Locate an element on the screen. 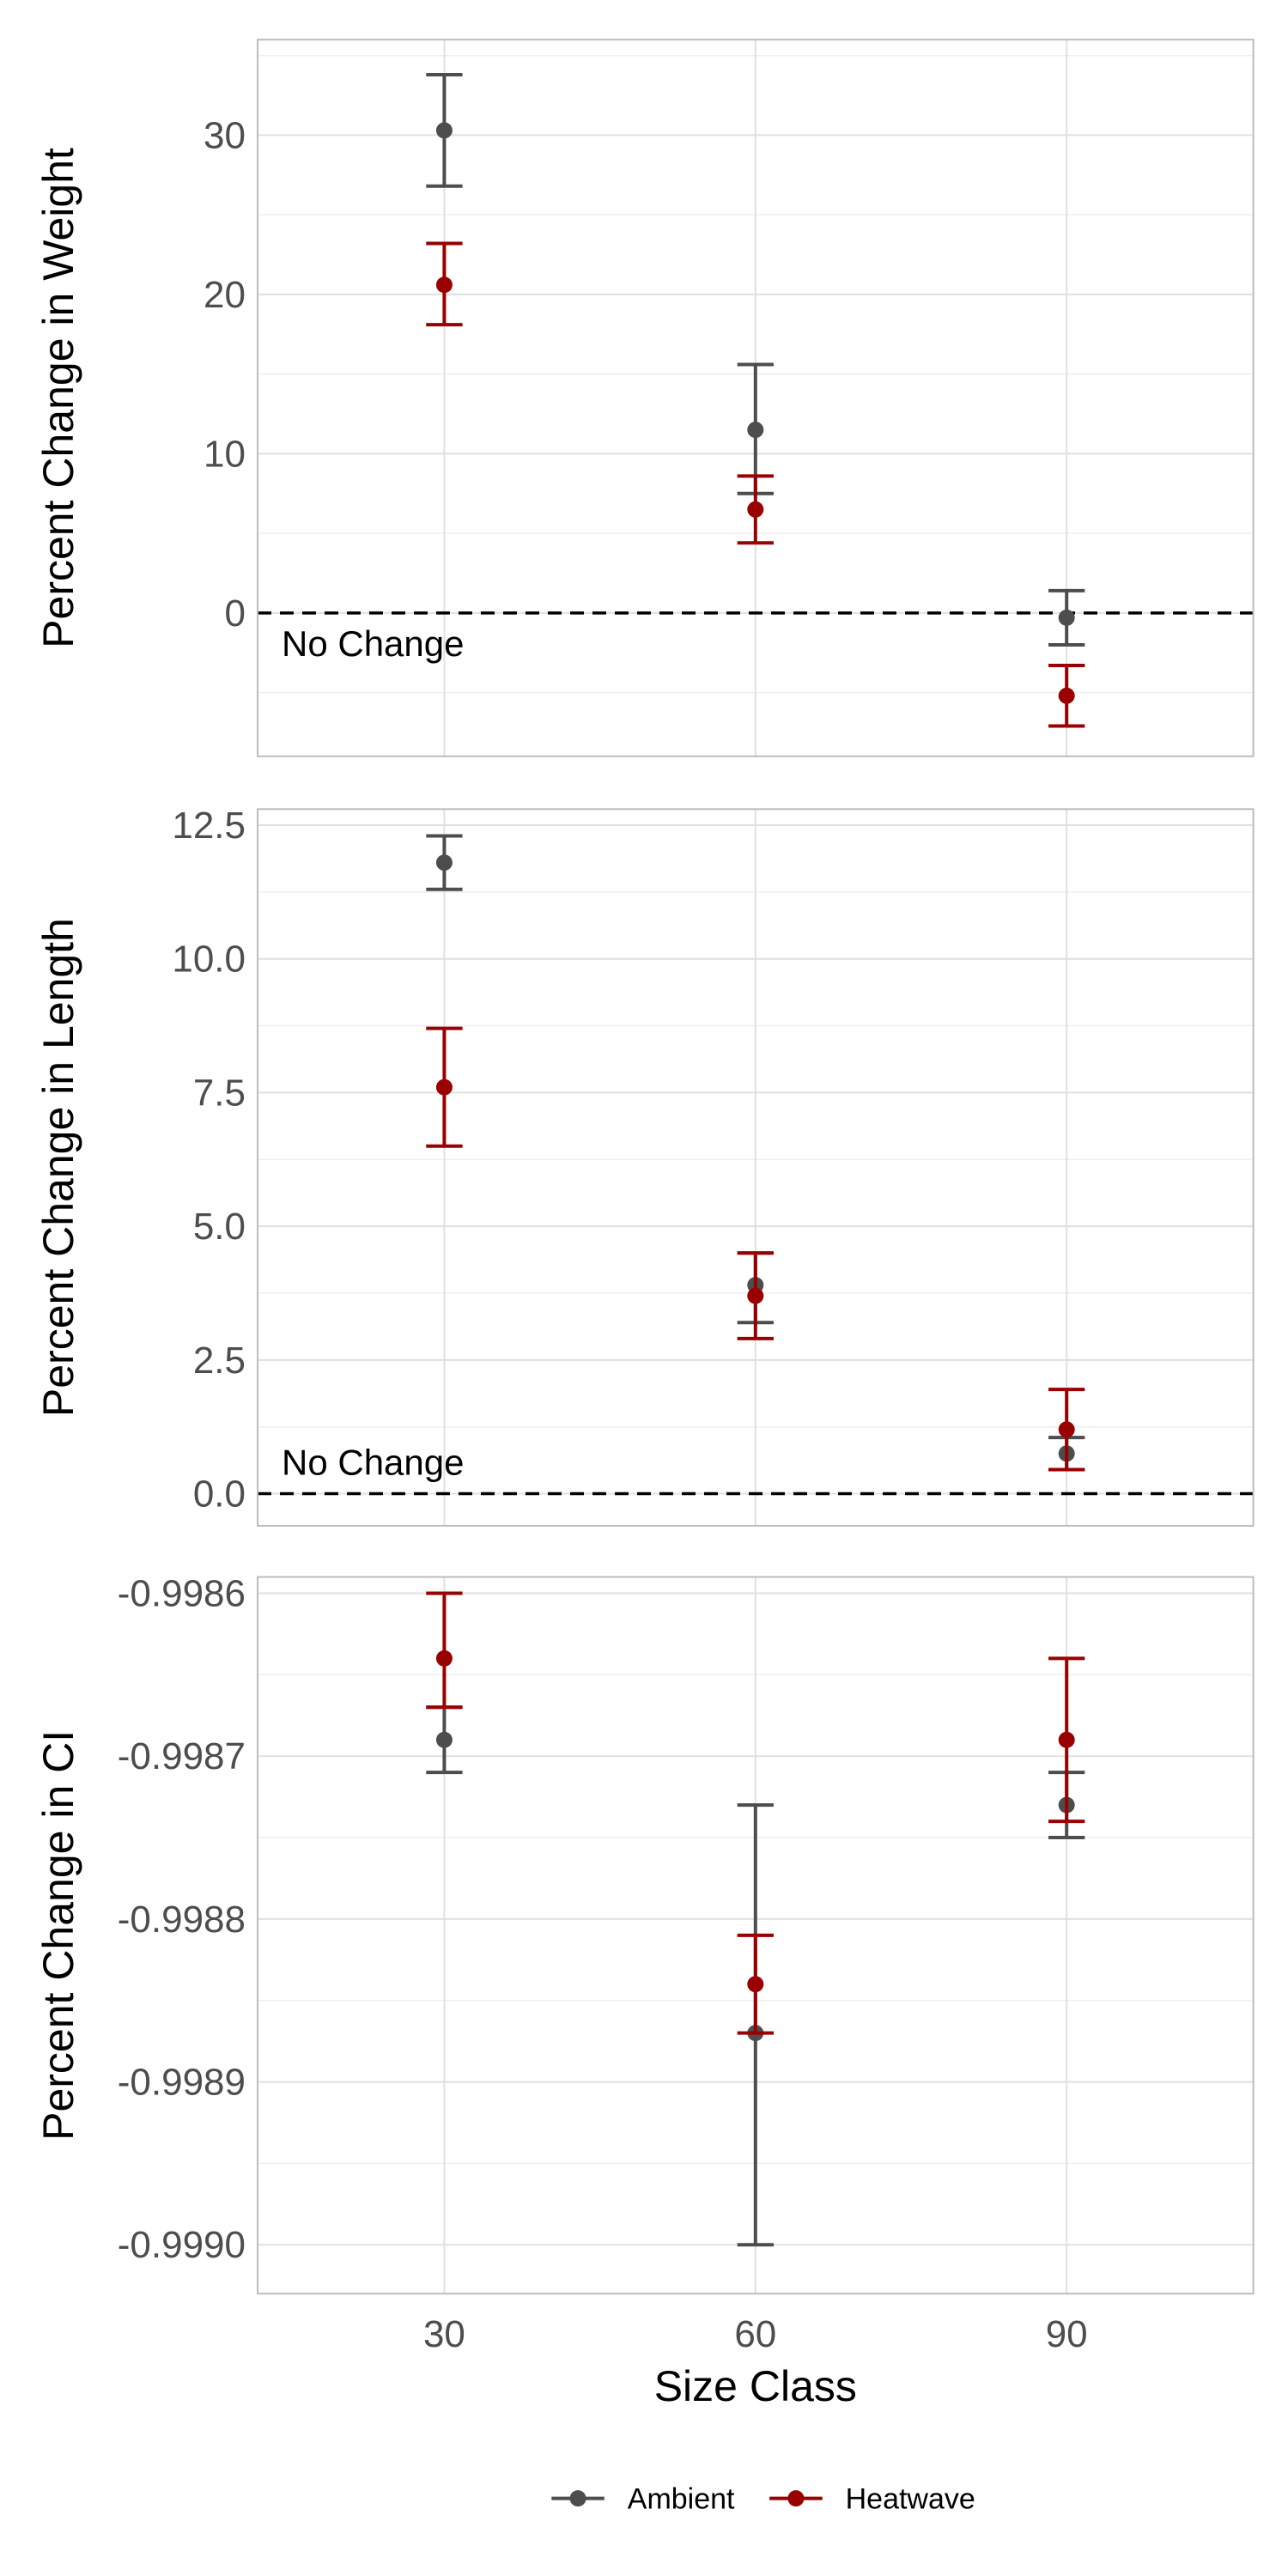 Image resolution: width=1288 pixels, height=2576 pixels. y-tick-label: -0.9990 is located at coordinates (182, 2245).